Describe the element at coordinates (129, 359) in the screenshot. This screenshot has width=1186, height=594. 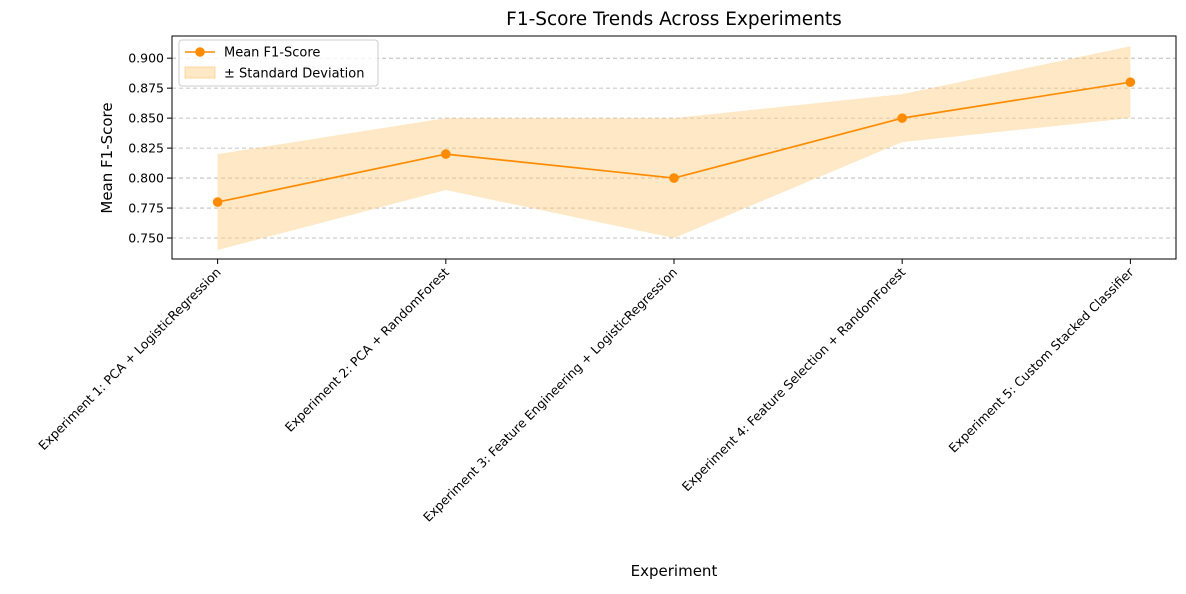
I see `x-tick-label-1: Experiment 1: PCA + LogisticRegression` at that location.